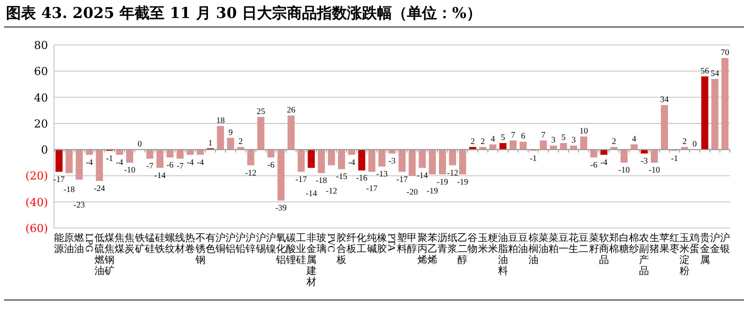 This screenshot has width=748, height=320. I want to click on x-tick-label: 白糖, so click(624, 243).